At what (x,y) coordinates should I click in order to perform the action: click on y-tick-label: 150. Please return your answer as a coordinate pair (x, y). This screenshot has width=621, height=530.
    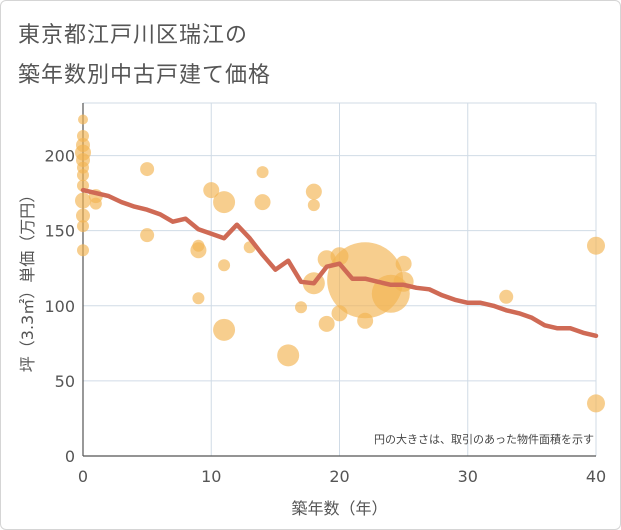
    Looking at the image, I should click on (59, 231).